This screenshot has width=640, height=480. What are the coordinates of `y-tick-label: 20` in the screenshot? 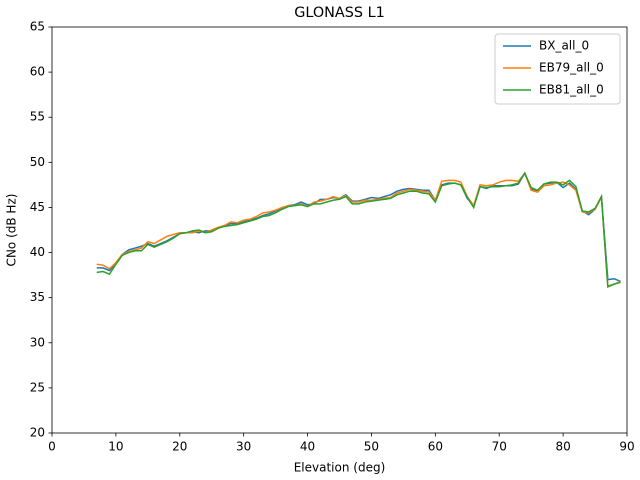 It's located at (37, 433).